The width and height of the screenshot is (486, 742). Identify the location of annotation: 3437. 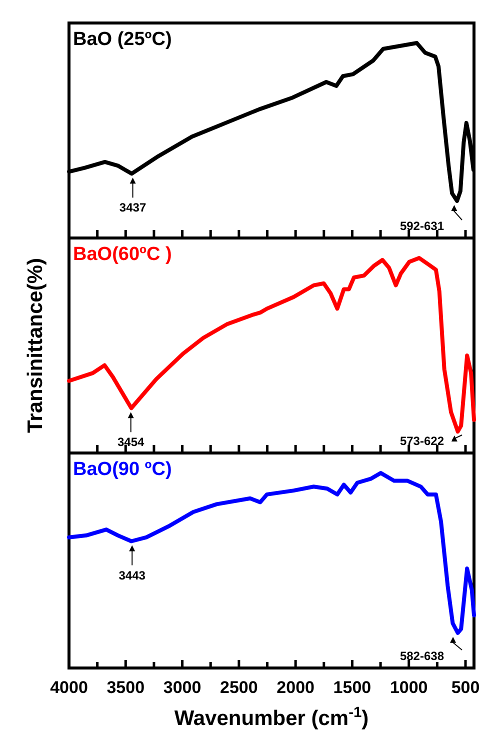
(132, 207).